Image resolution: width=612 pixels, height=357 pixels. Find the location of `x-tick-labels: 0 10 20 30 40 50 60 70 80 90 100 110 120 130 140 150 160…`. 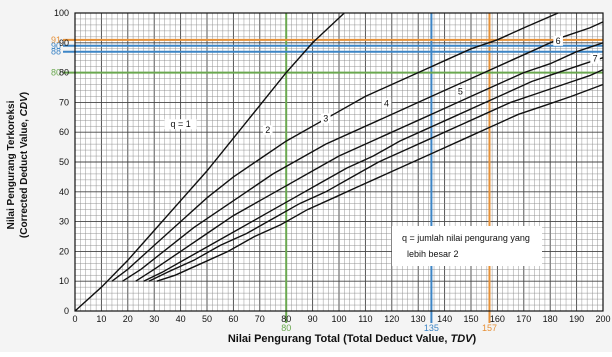

x-tick-labels: 0 10 20 30 40 50 60 70 80 90 100 110 120 130 140 150 160… is located at coordinates (341, 319).